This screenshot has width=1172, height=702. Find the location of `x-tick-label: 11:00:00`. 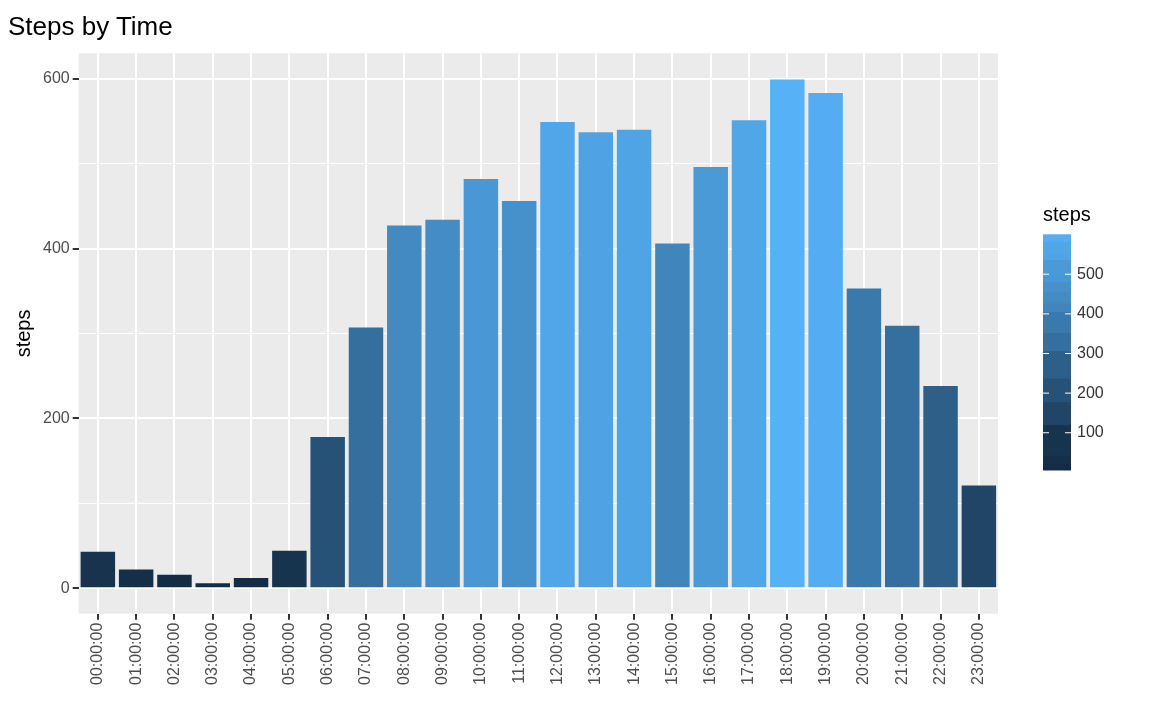

x-tick-label: 11:00:00 is located at coordinates (518, 653).